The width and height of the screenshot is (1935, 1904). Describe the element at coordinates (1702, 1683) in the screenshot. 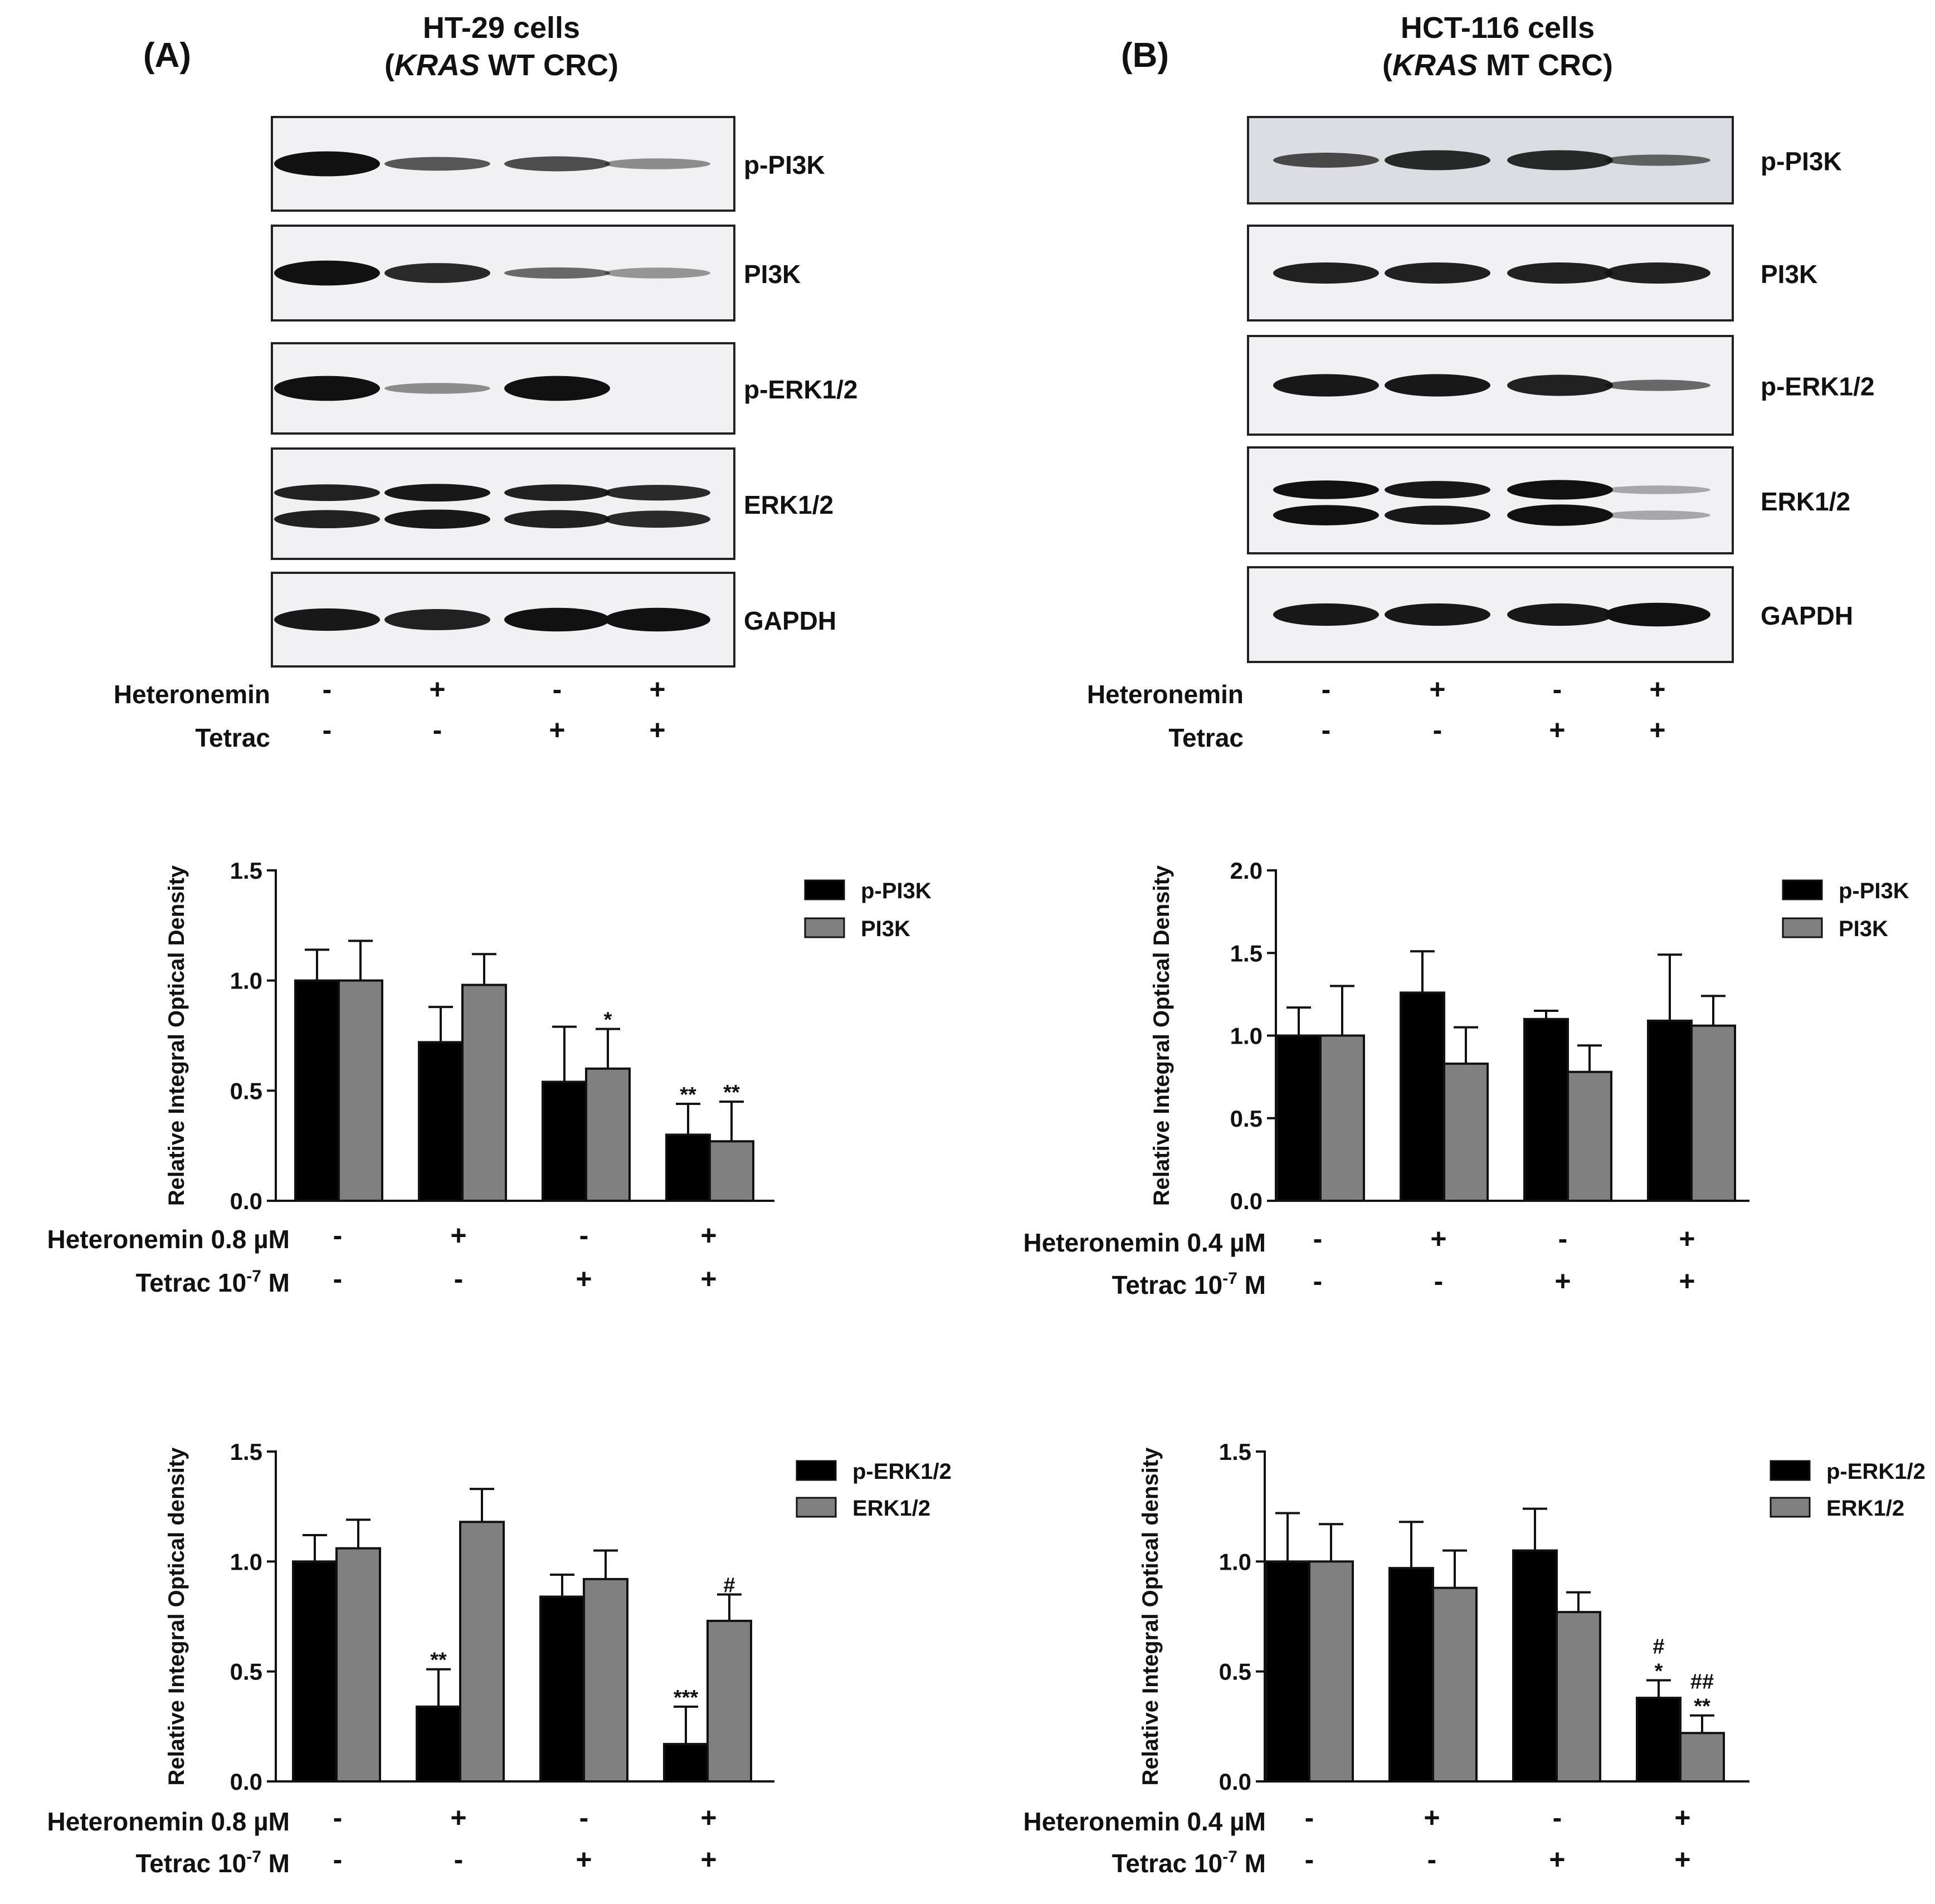

I see `significance-mark: ##` at that location.